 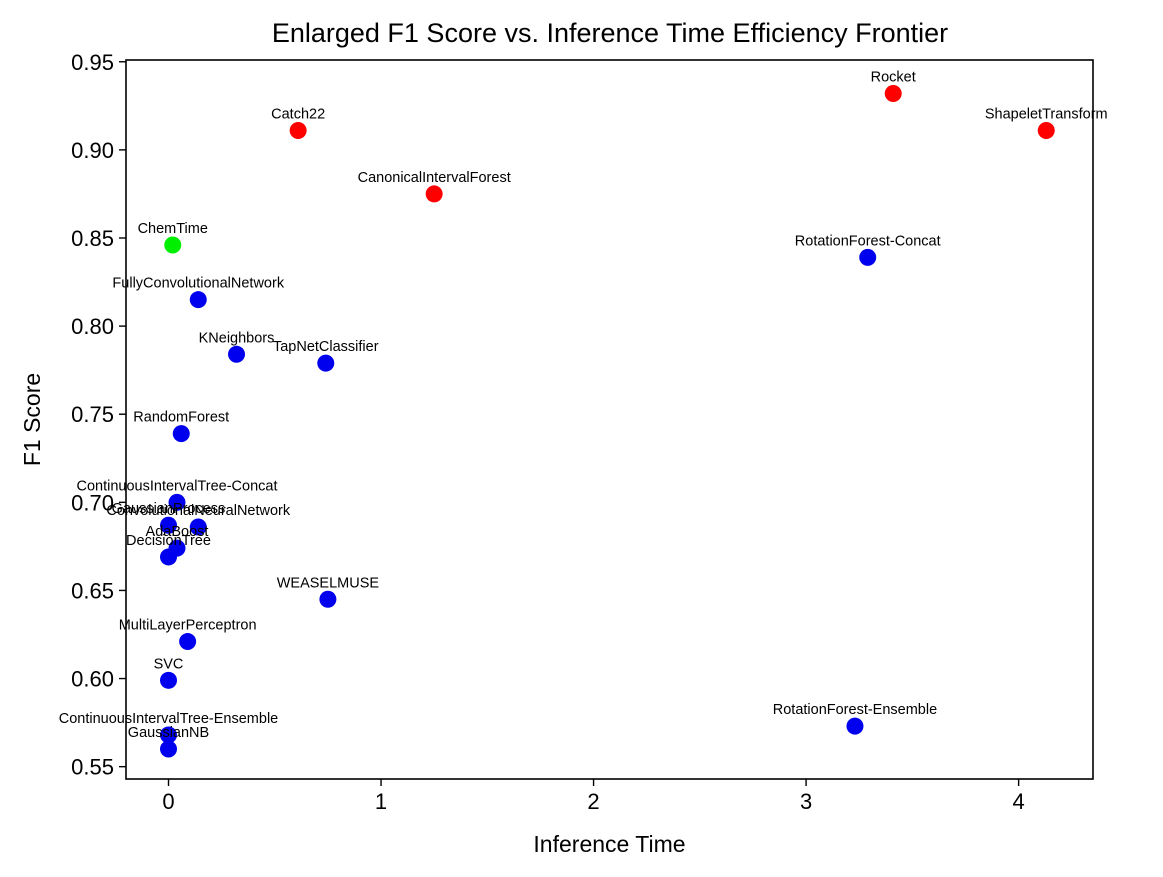 What do you see at coordinates (198, 284) in the screenshot?
I see `point-label: FullyConvolutionalNetwork` at bounding box center [198, 284].